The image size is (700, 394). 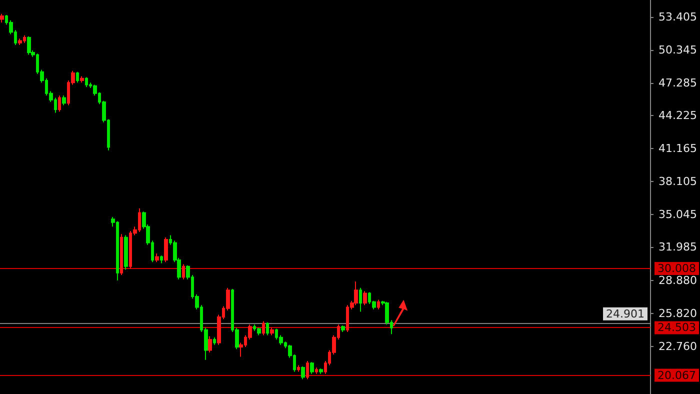 What do you see at coordinates (678, 149) in the screenshot?
I see `y-tick-label: 41.165` at bounding box center [678, 149].